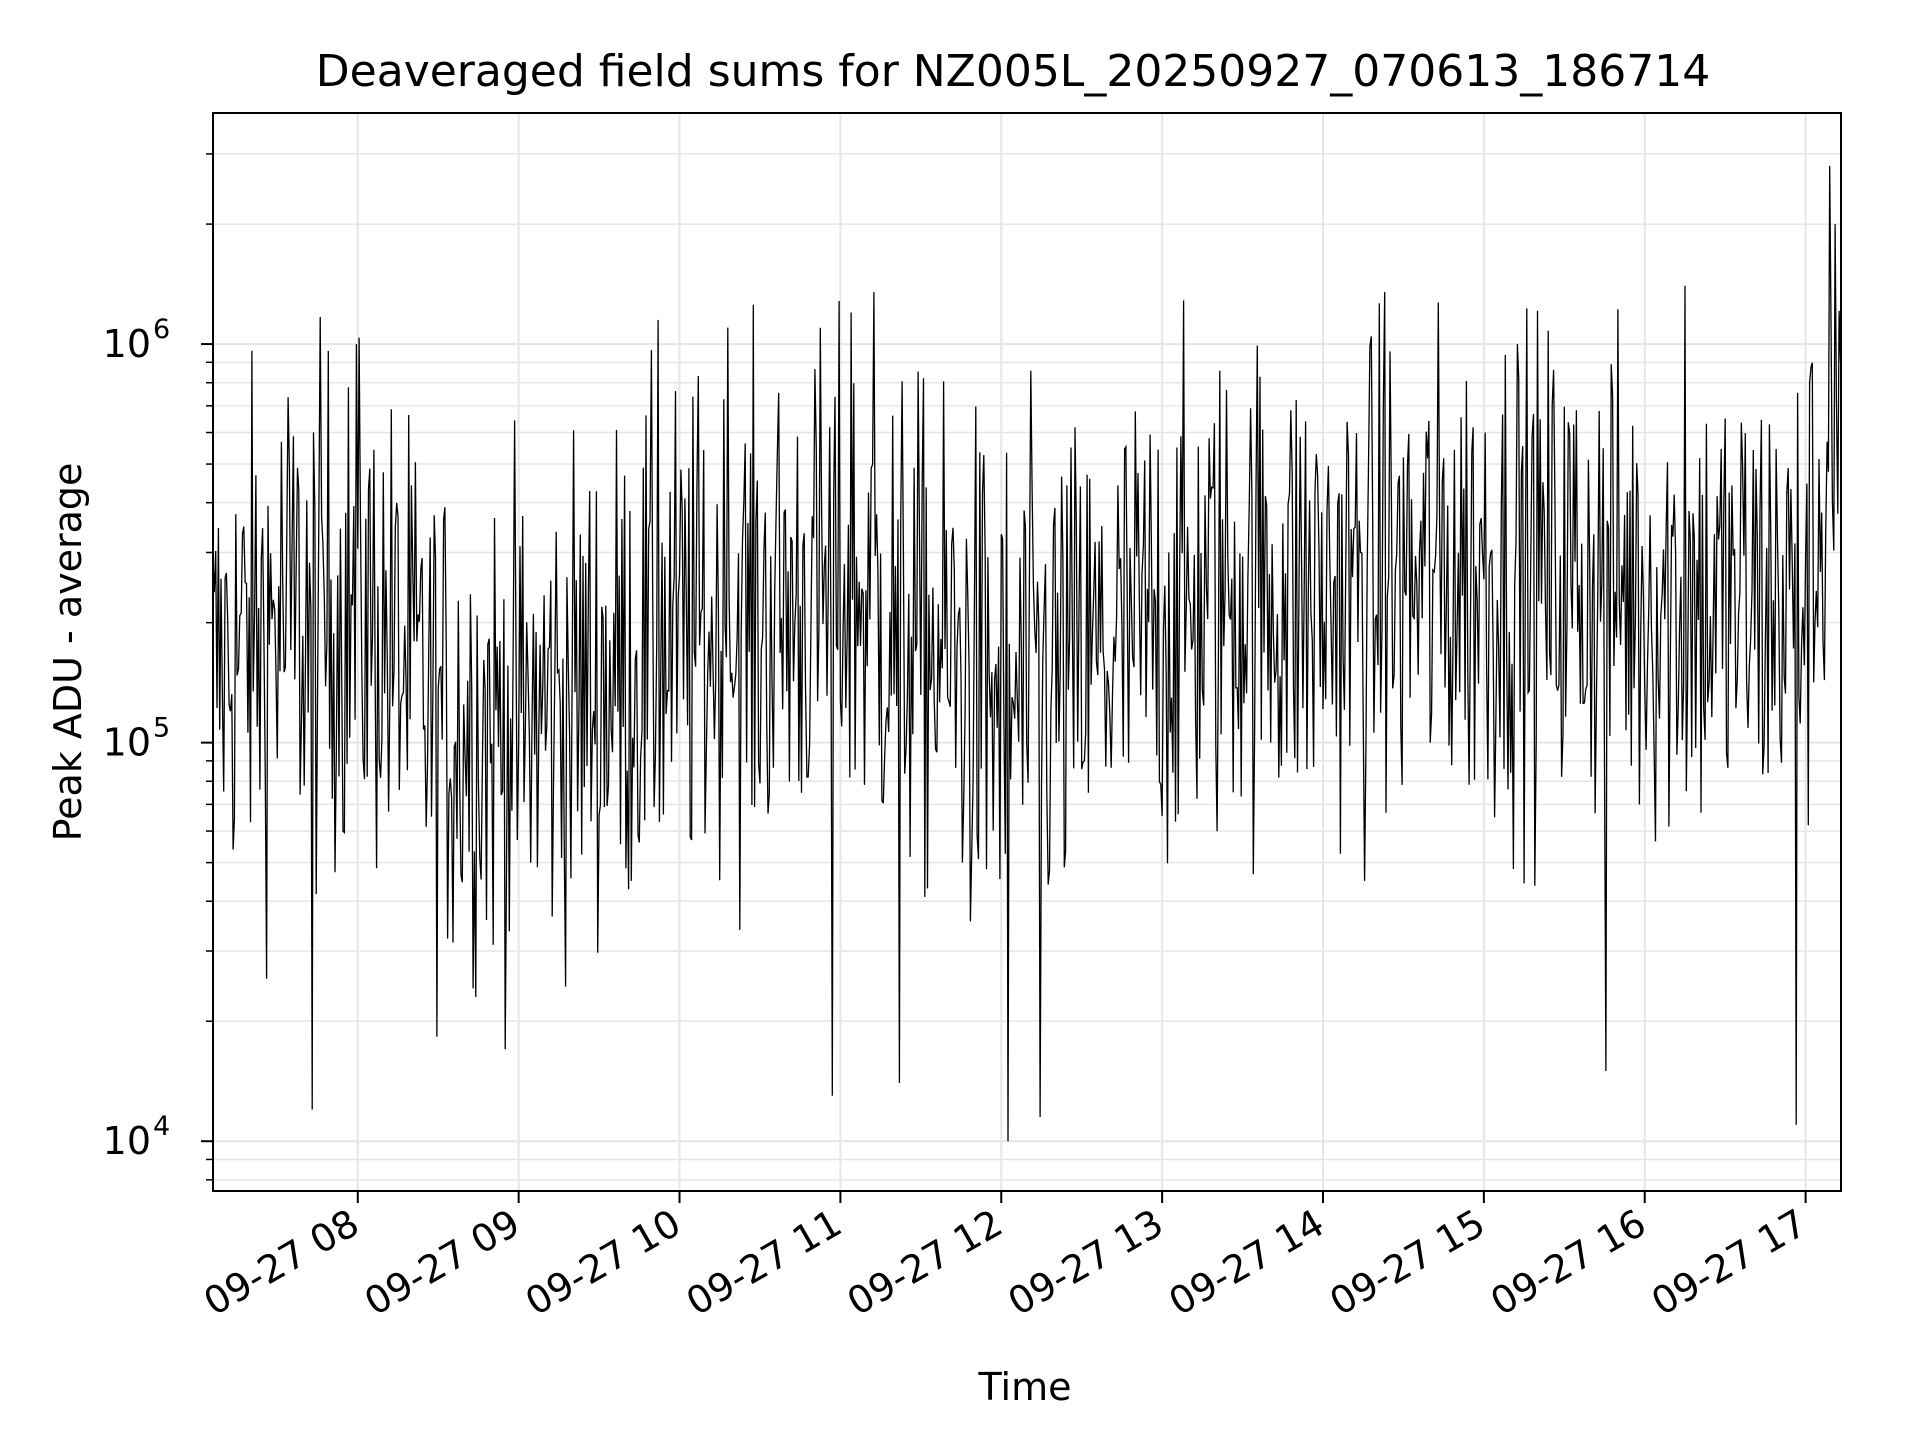 The width and height of the screenshot is (1920, 1440). I want to click on y-tick-label-exponent: 4, so click(161, 1126).